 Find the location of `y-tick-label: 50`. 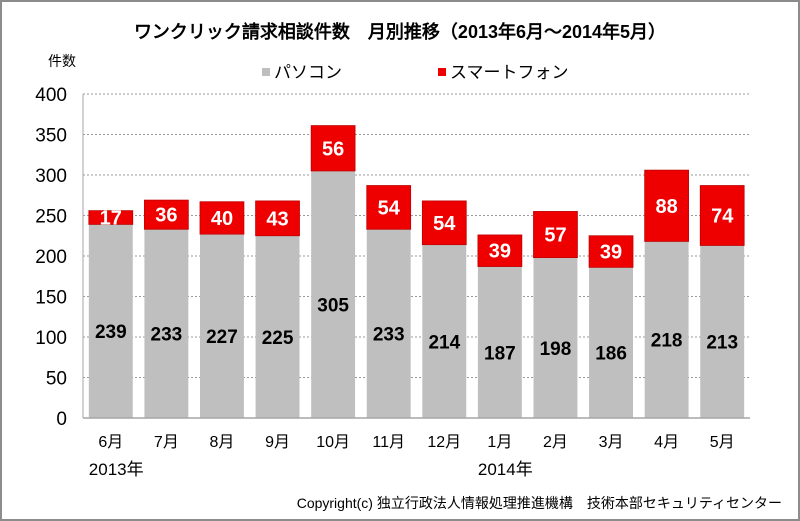

y-tick-label: 50 is located at coordinates (56, 379).